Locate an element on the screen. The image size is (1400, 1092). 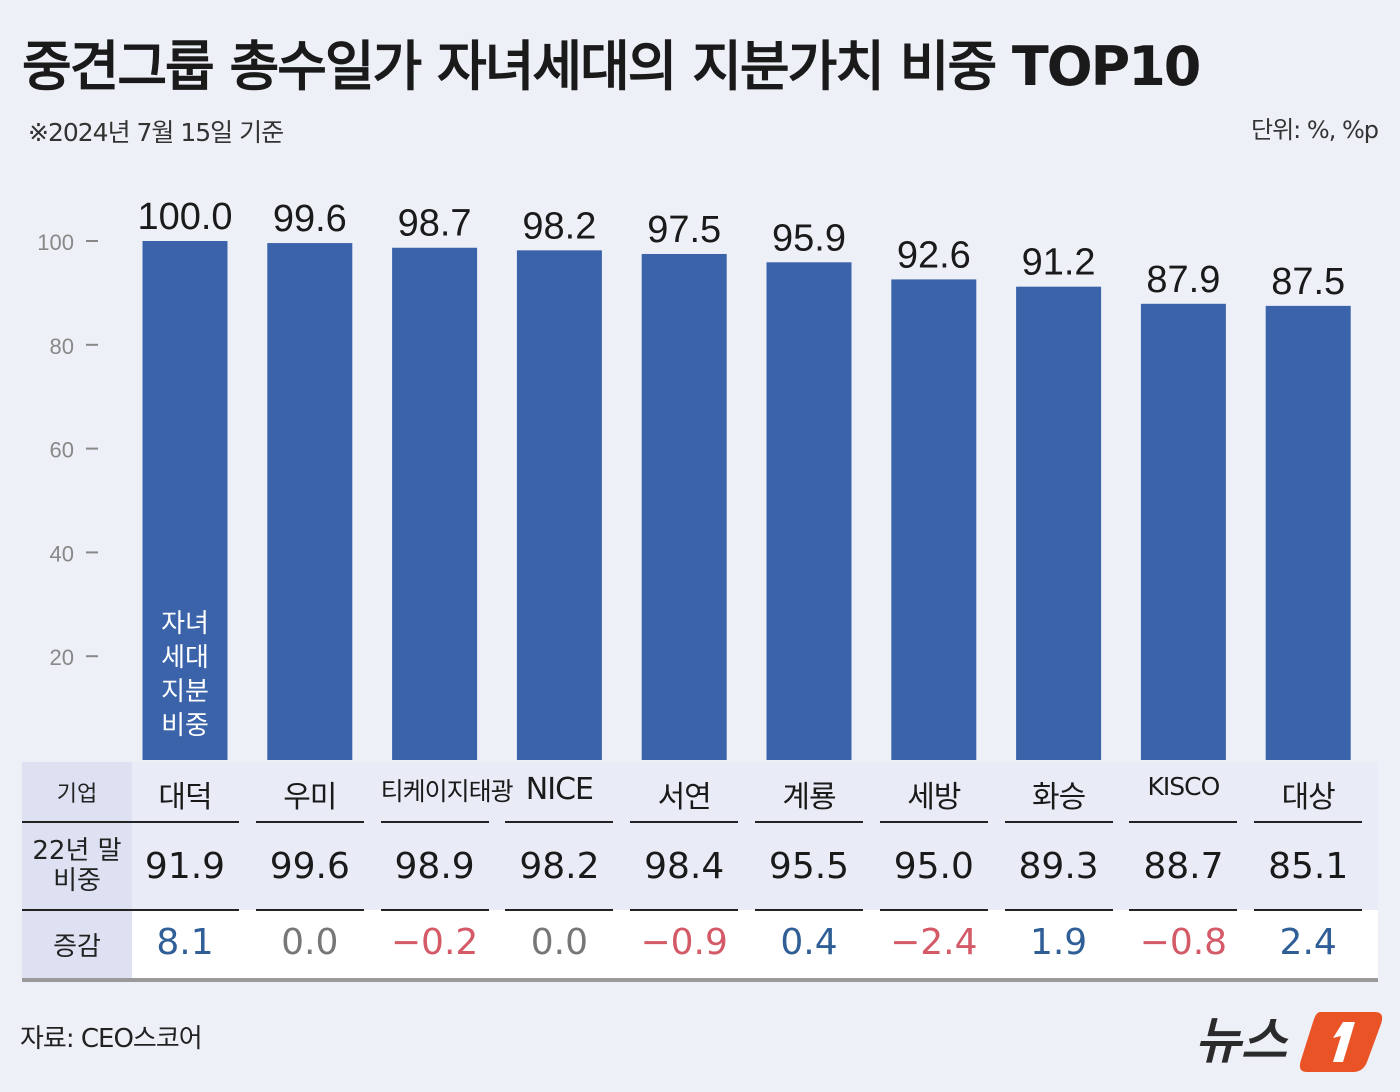
prev-share-value: 91.9 is located at coordinates (185, 866).